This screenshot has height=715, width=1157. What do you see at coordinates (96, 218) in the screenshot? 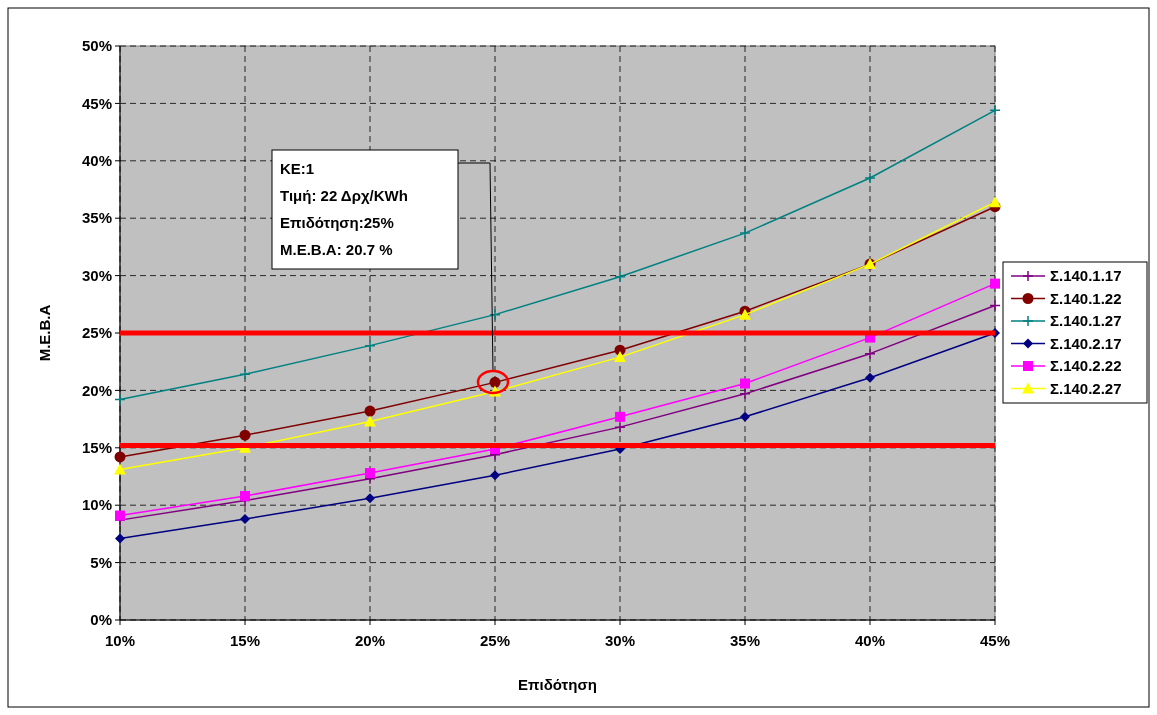
I see `y-tick-label: 35%` at bounding box center [96, 218].